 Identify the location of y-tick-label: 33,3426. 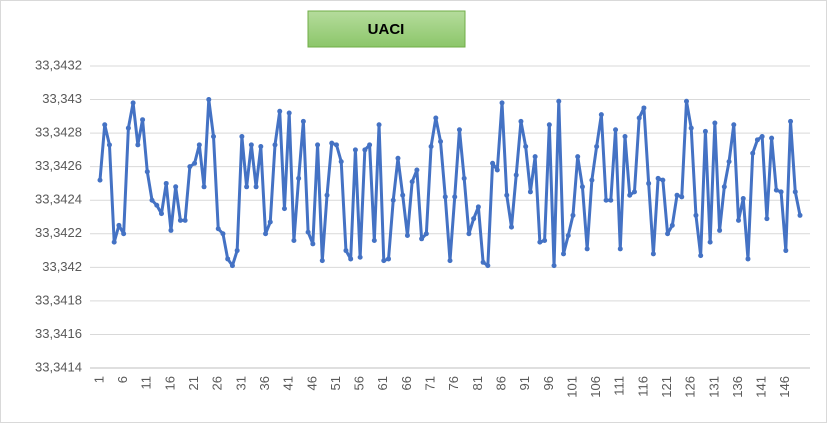
(58, 165).